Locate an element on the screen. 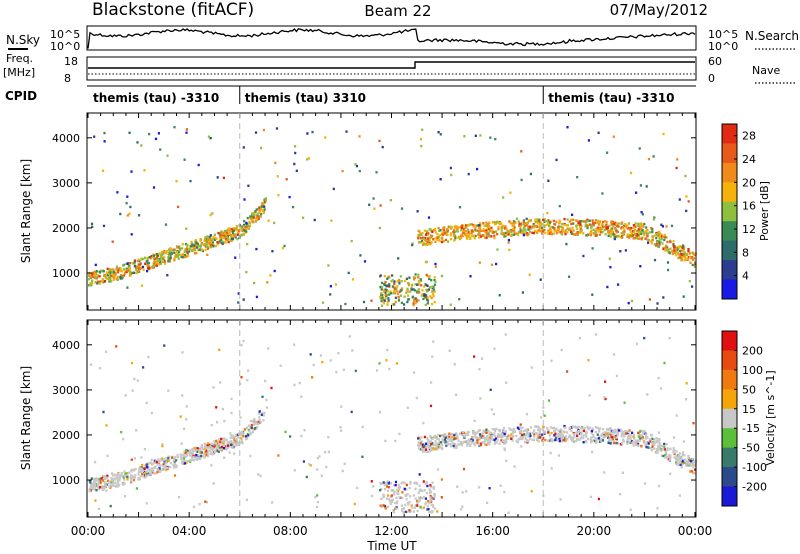 The height and width of the screenshot is (554, 800). nsearch-label: N.Search is located at coordinates (772, 36).